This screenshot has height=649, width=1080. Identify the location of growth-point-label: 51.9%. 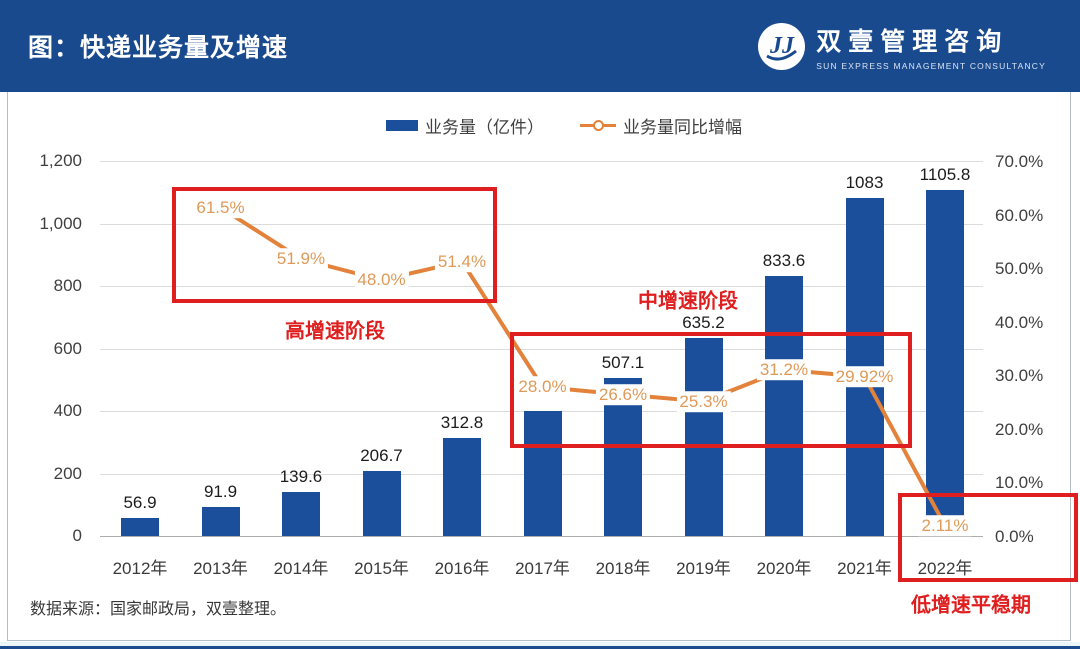
(301, 259).